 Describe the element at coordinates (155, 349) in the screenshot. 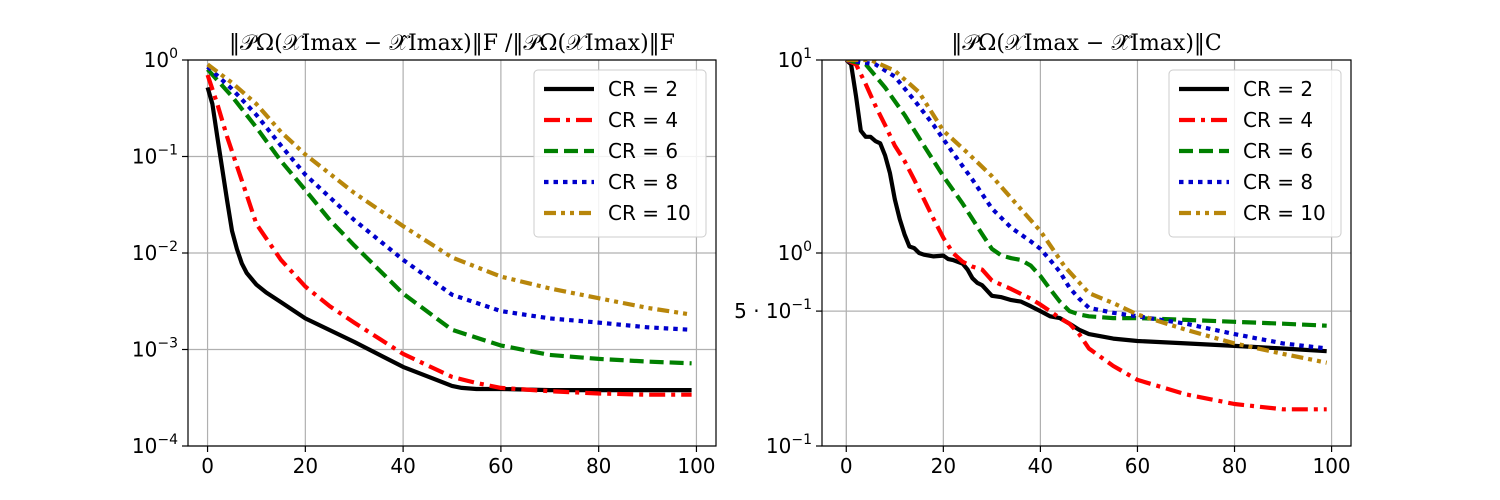

I see `y-tick-label: 10⁻³` at that location.